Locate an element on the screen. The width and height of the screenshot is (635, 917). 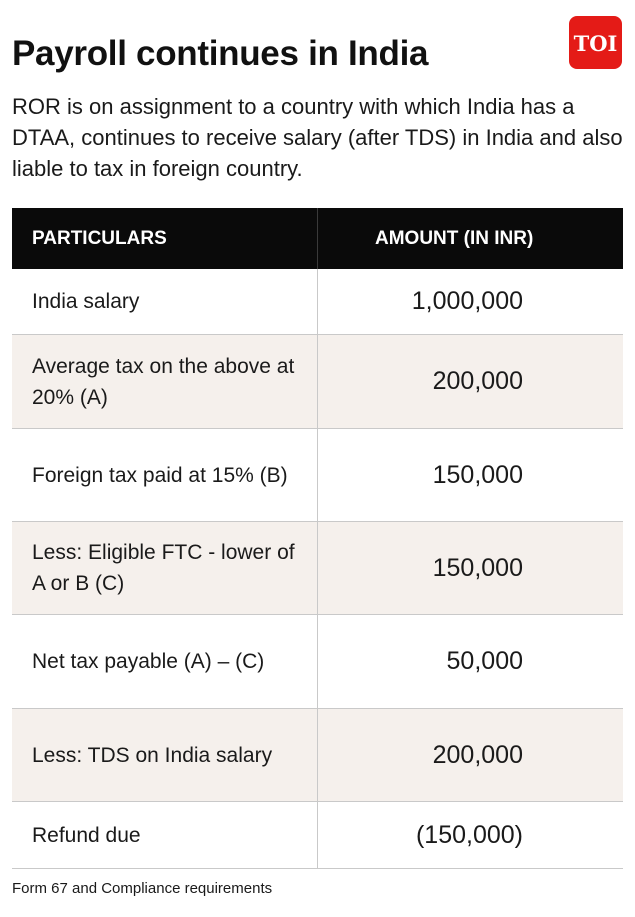
table-row: India salary 1,000,000 is located at coordinates (317, 302).